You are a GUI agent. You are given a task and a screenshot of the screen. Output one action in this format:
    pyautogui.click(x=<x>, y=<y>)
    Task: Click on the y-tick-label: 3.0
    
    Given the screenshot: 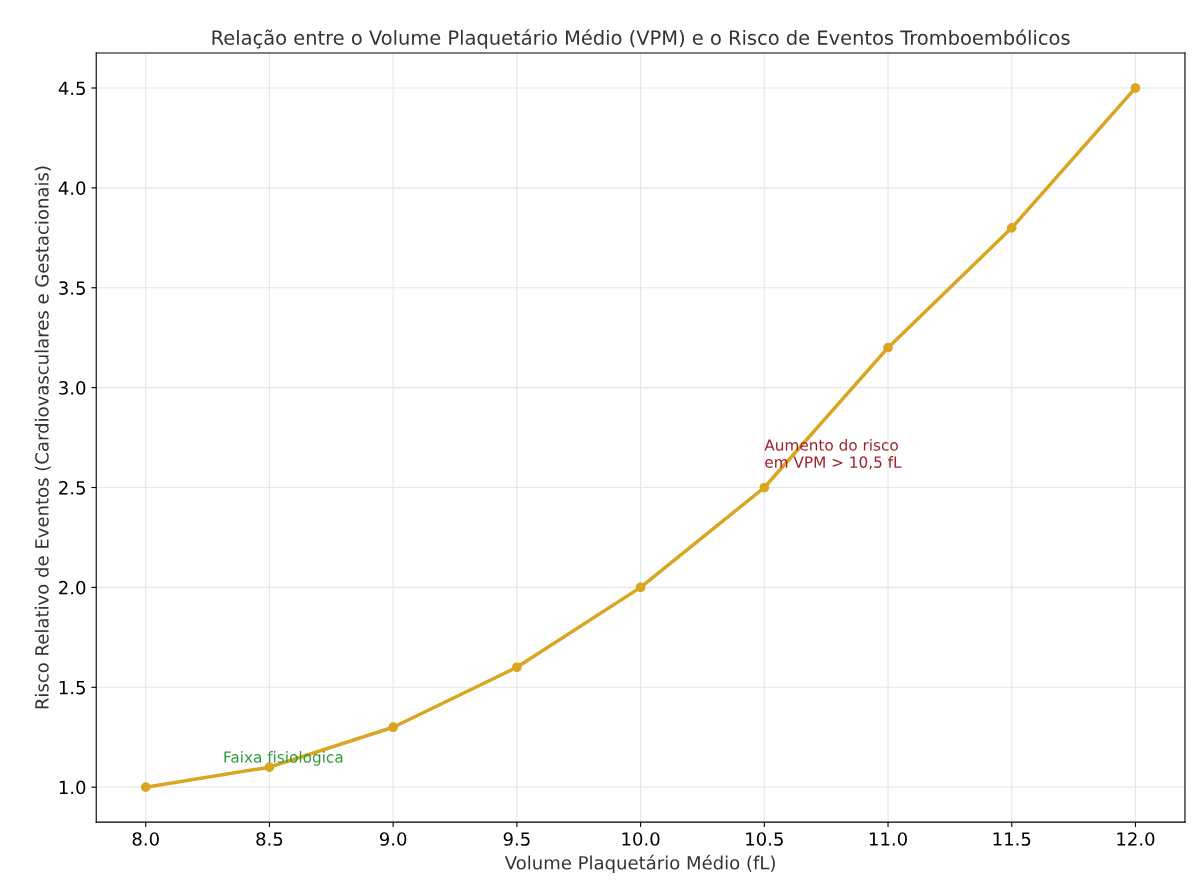 What is the action you would take?
    pyautogui.click(x=72, y=388)
    